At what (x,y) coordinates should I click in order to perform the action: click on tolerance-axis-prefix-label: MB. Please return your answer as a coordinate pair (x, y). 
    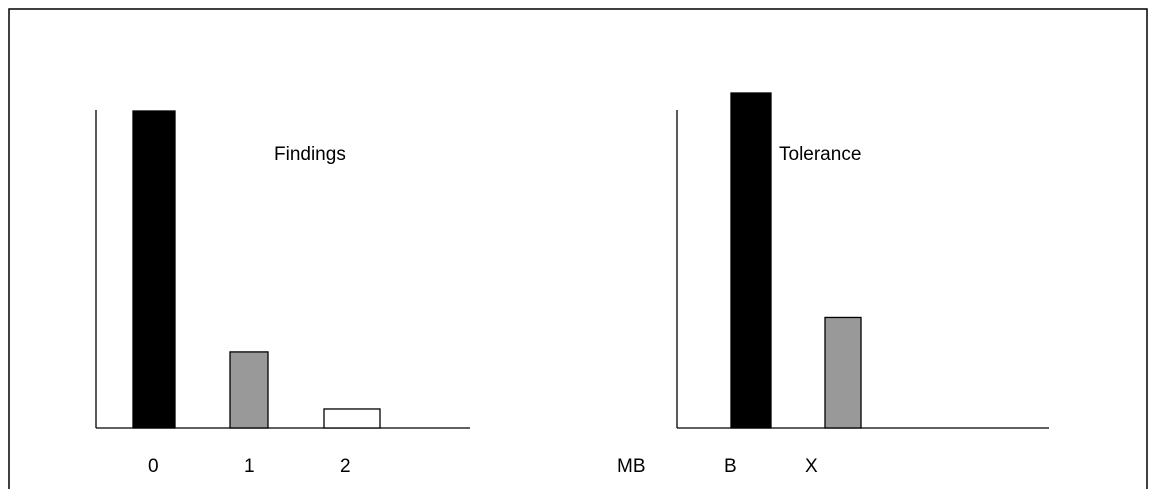
    Looking at the image, I should click on (631, 466).